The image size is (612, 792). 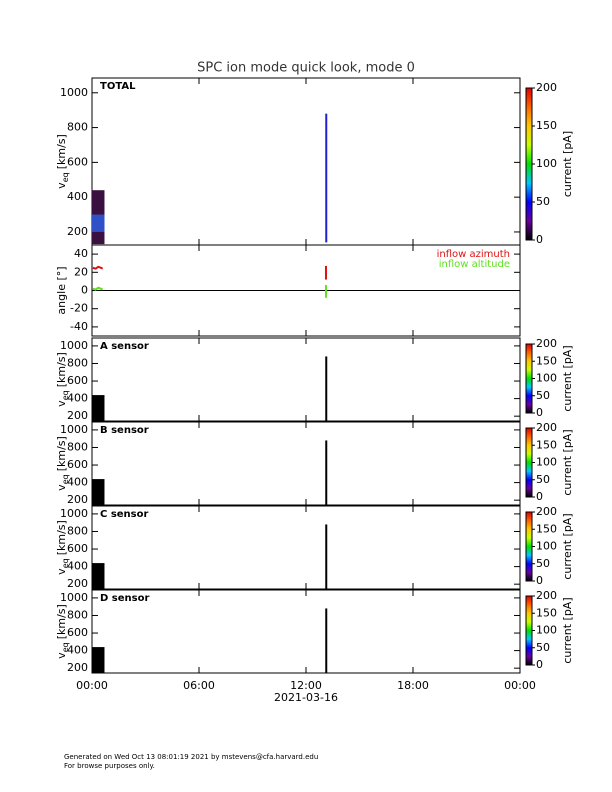 What do you see at coordinates (306, 697) in the screenshot?
I see `x-axis-label: 2021-03-16` at bounding box center [306, 697].